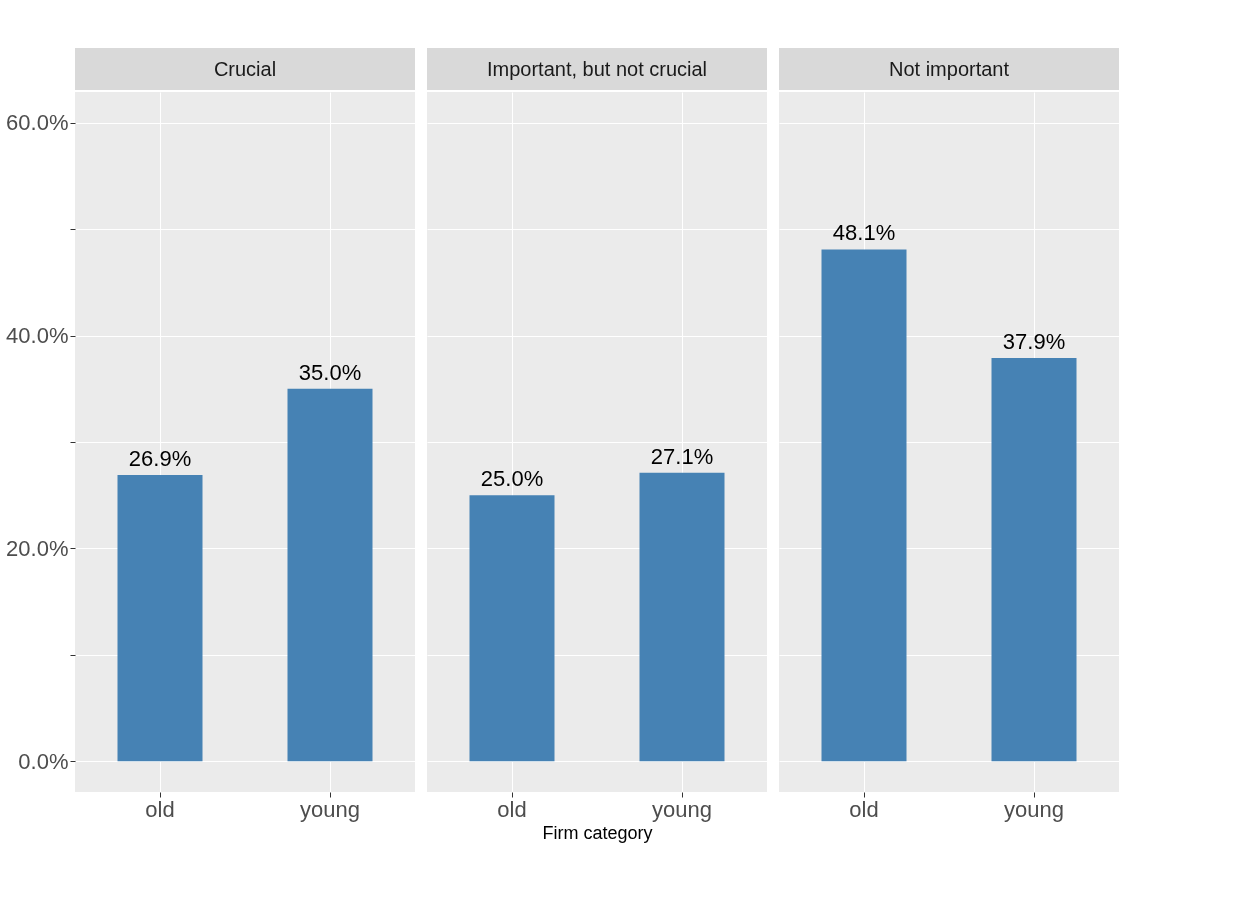  I want to click on data-label: 25.0%, so click(512, 479).